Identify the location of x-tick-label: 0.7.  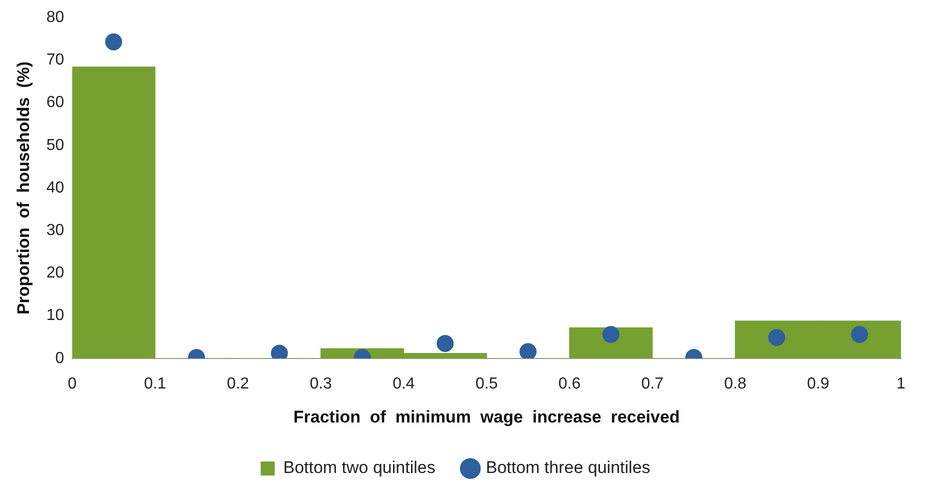
(652, 383).